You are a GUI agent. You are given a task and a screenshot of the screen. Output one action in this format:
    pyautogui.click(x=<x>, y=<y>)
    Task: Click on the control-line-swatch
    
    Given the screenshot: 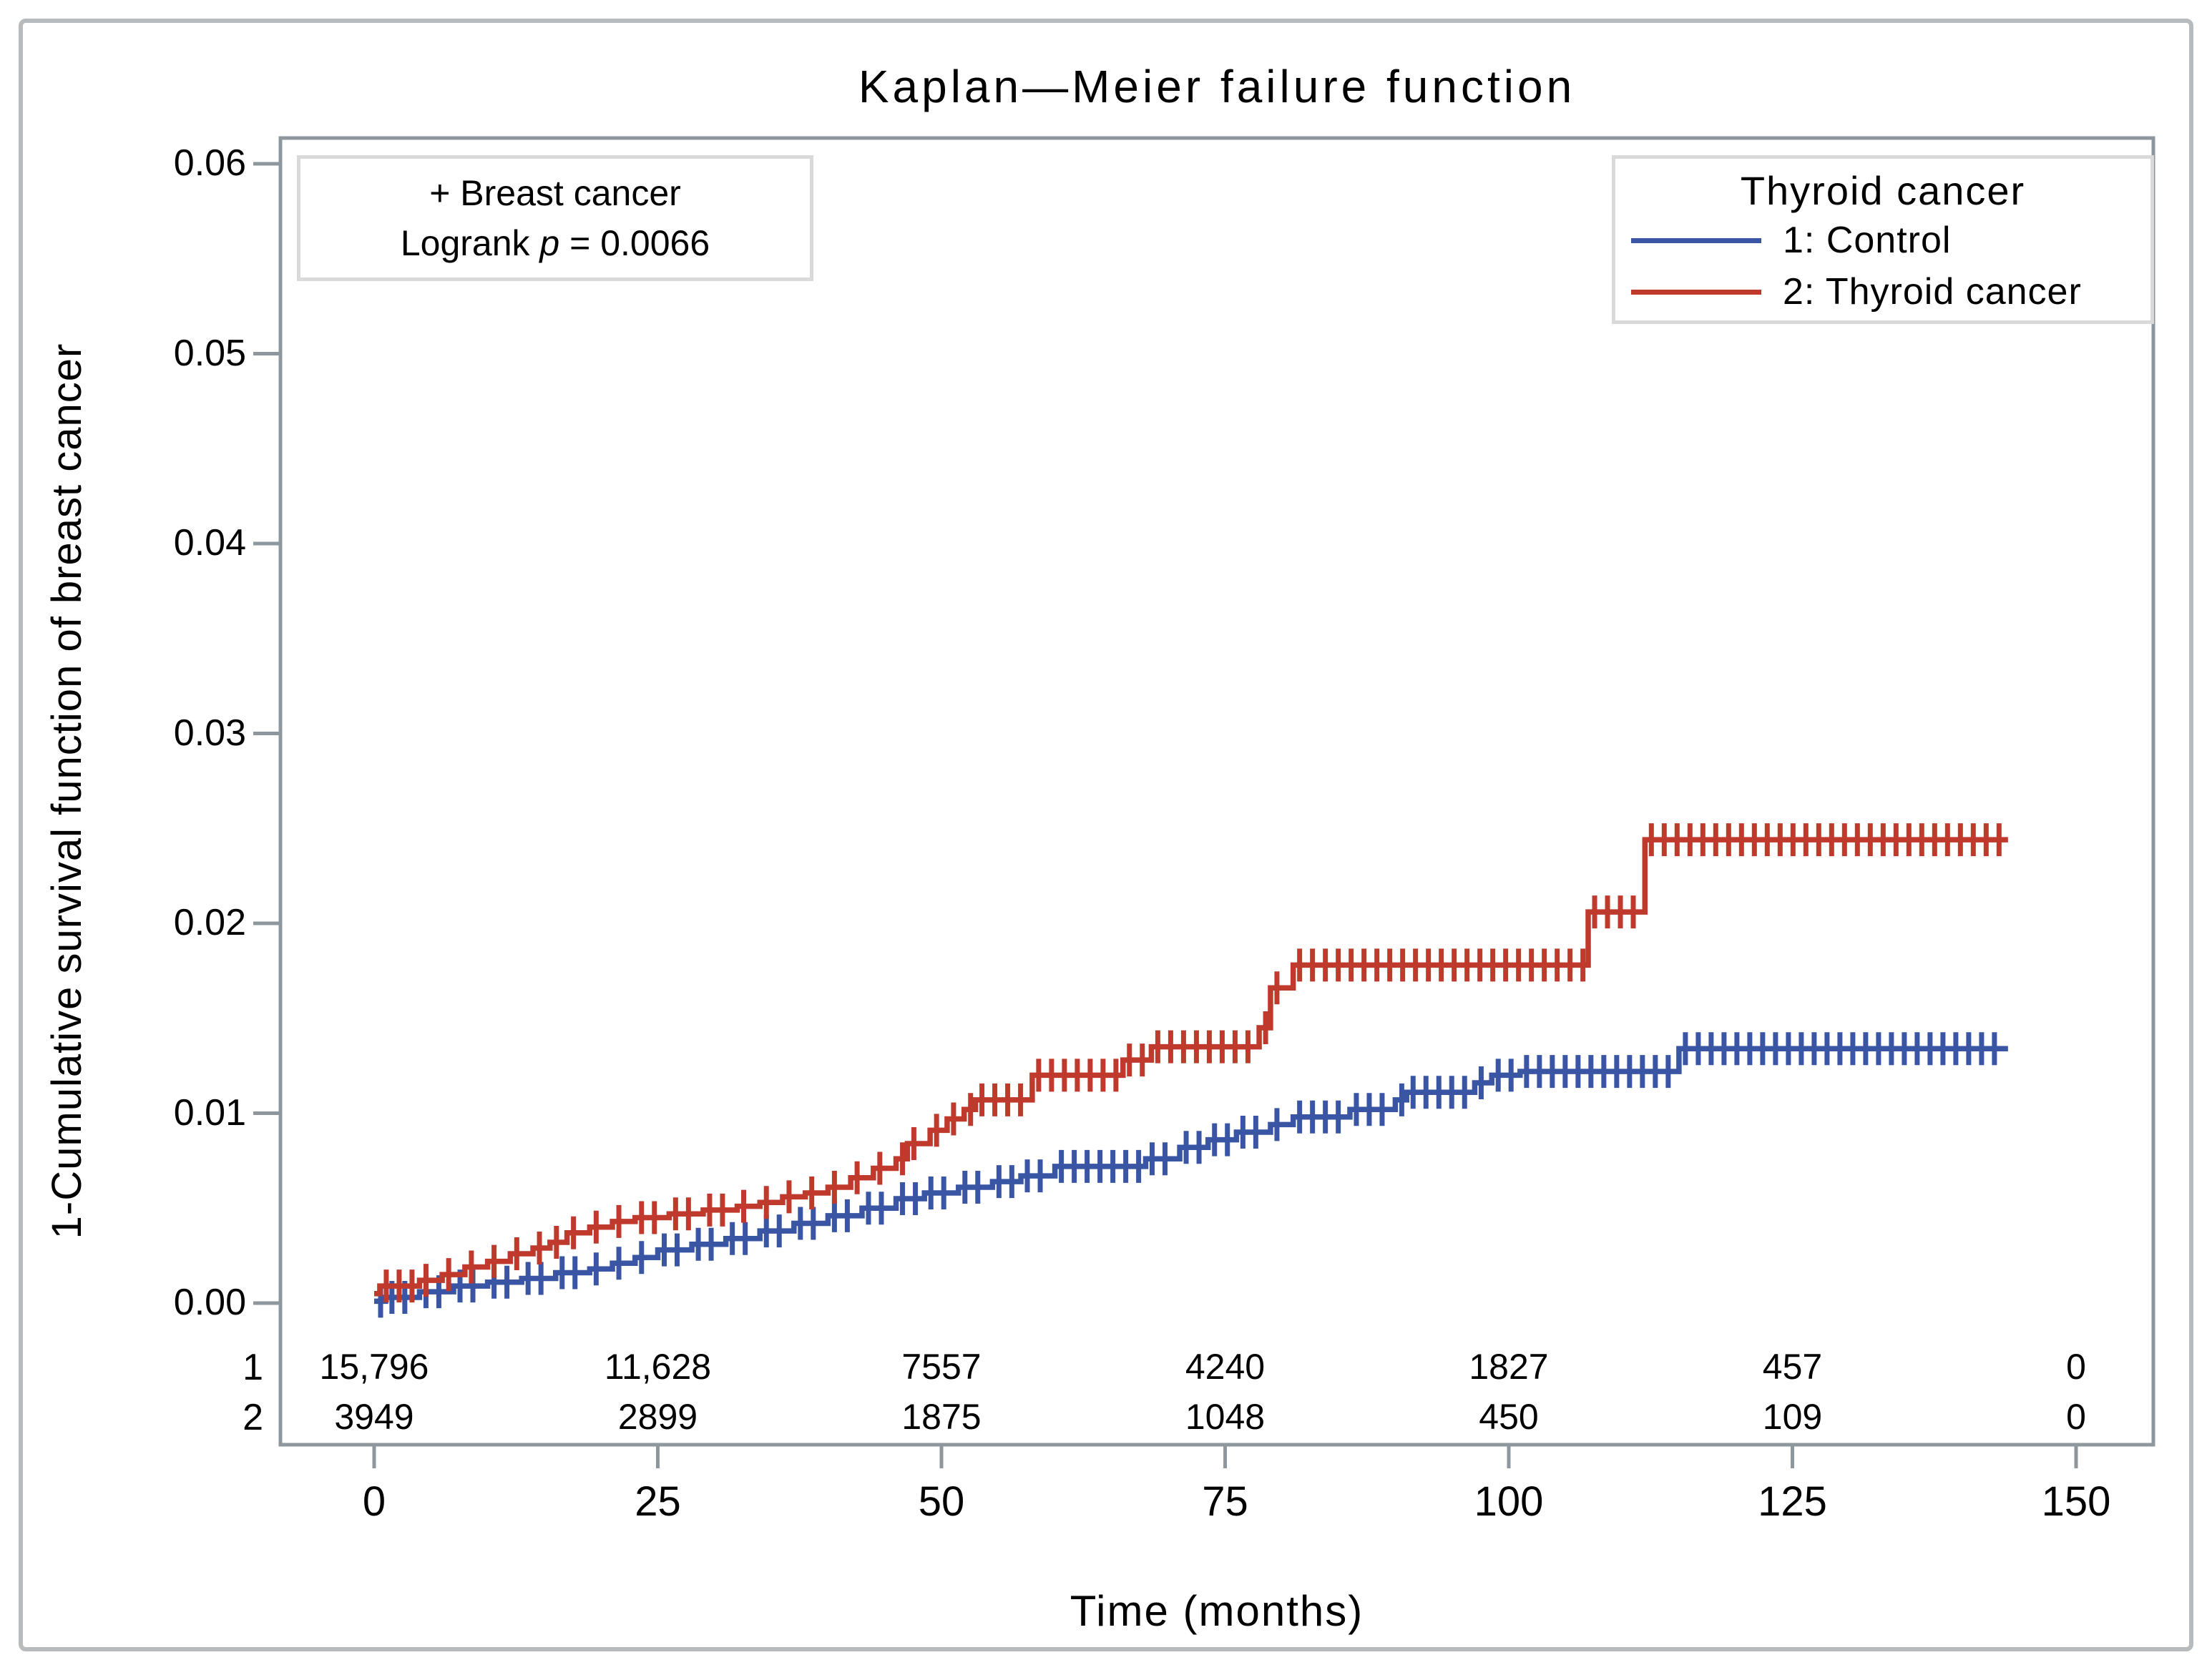 What is the action you would take?
    pyautogui.click(x=1696, y=240)
    